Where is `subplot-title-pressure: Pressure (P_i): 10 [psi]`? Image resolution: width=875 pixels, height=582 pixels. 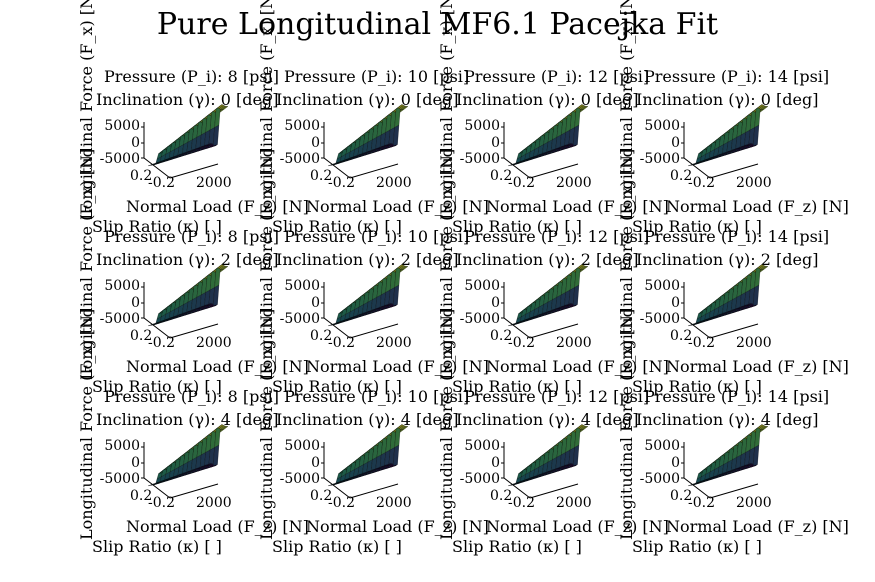 subplot-title-pressure: Pressure (P_i): 10 [psi] is located at coordinates (377, 76).